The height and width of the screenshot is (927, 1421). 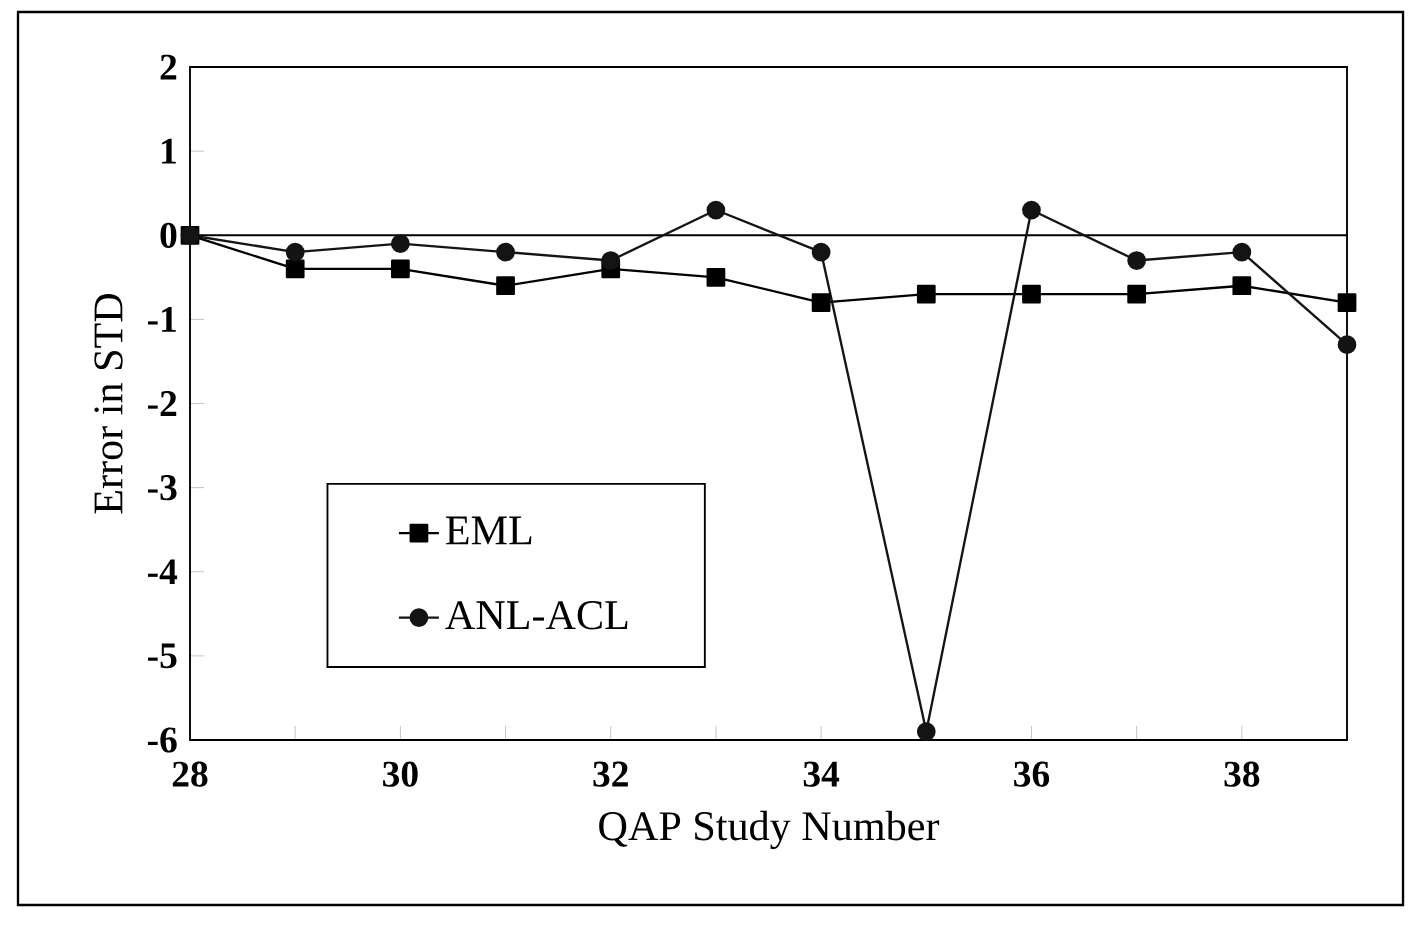 What do you see at coordinates (1242, 774) in the screenshot?
I see `x-tick-label: 38` at bounding box center [1242, 774].